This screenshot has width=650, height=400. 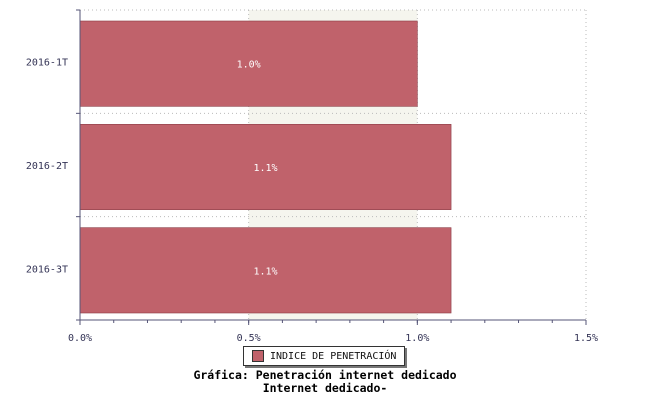 What do you see at coordinates (333, 356) in the screenshot?
I see `legend-label: INDICE DE PENETRACIÓN` at bounding box center [333, 356].